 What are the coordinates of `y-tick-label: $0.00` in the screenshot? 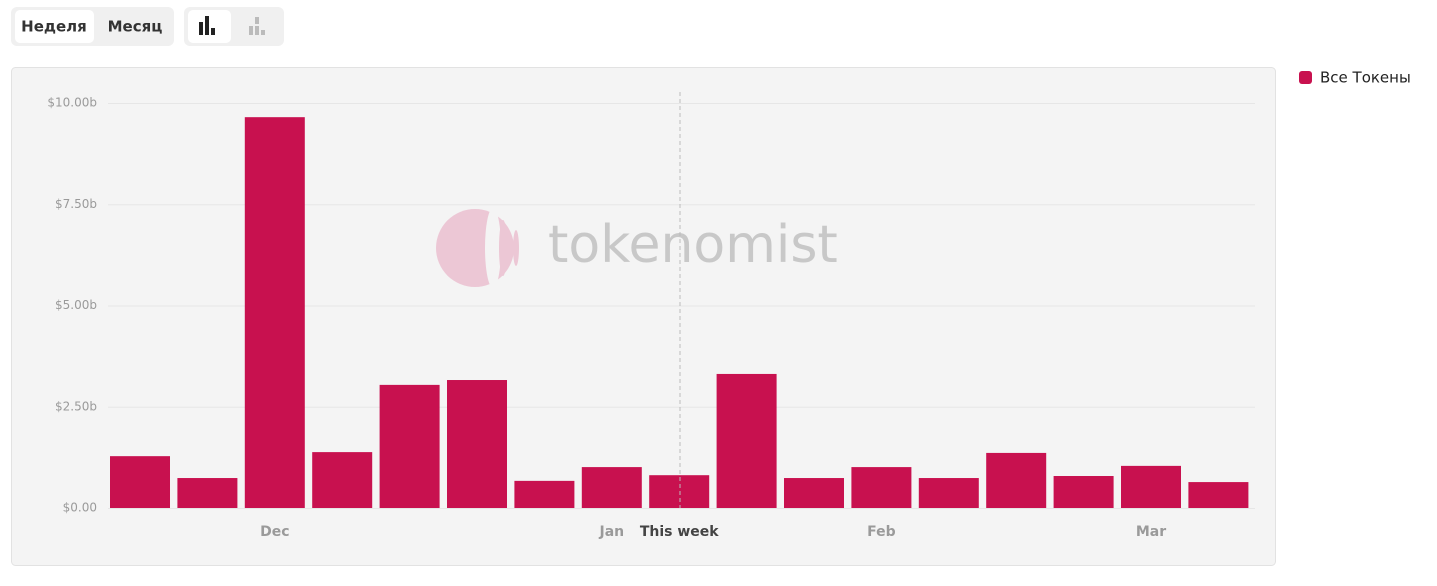 It's located at (80, 508).